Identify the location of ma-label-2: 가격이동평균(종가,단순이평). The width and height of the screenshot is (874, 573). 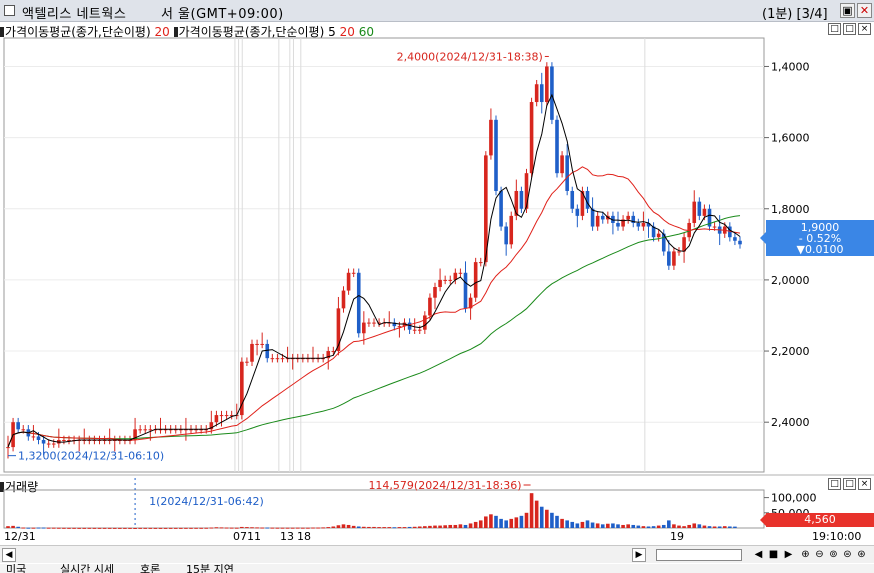
(251, 32).